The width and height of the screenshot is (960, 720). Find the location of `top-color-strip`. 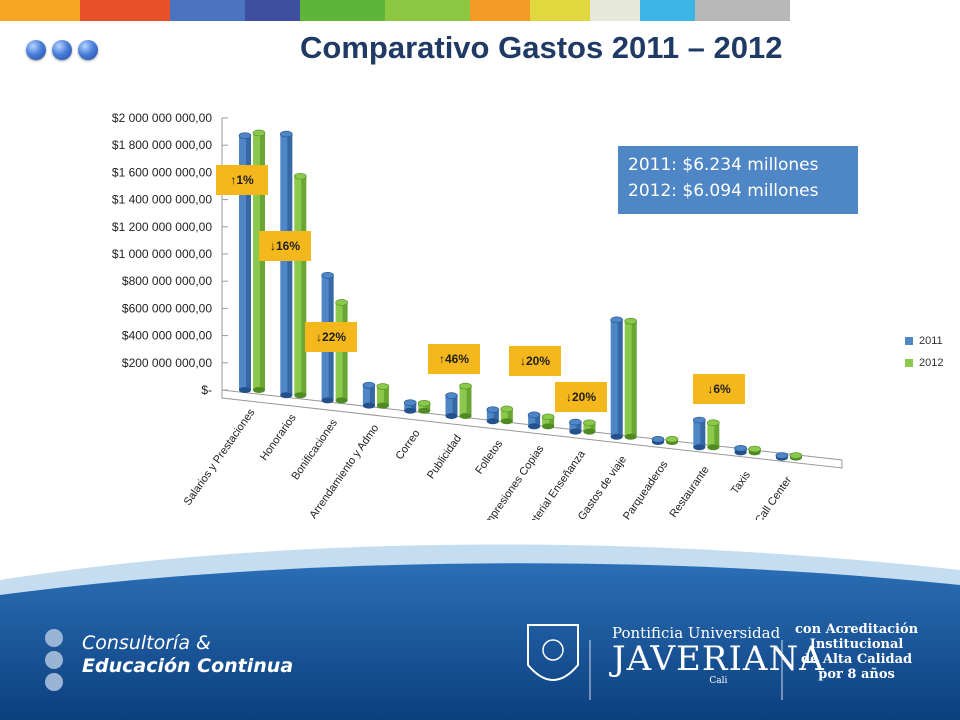

top-color-strip is located at coordinates (480, 10).